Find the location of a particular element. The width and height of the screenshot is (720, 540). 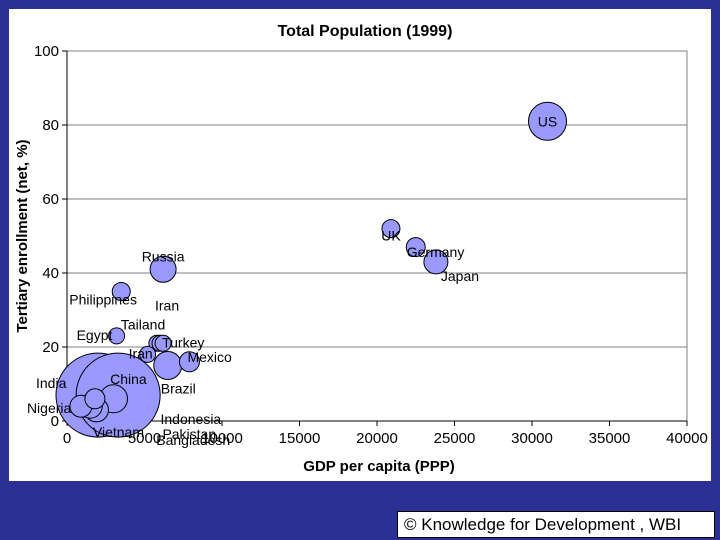

x-tick-label: 35000 is located at coordinates (610, 438).